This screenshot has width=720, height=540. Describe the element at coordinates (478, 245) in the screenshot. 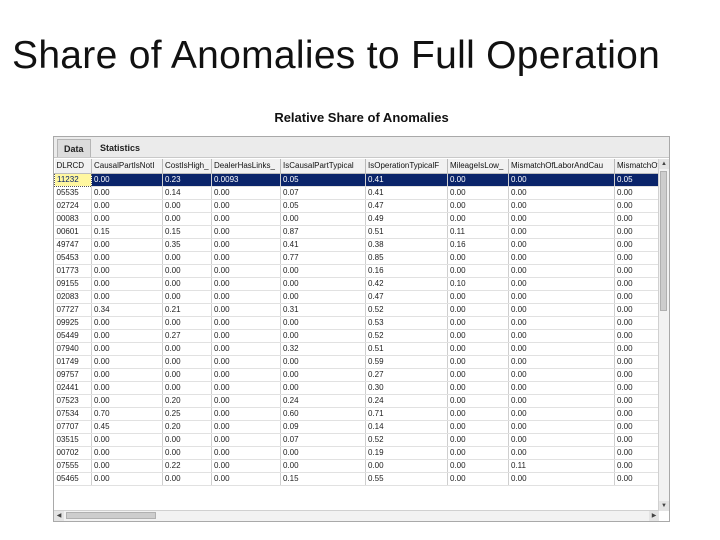

I see `share-value-cell: 0.16` at that location.